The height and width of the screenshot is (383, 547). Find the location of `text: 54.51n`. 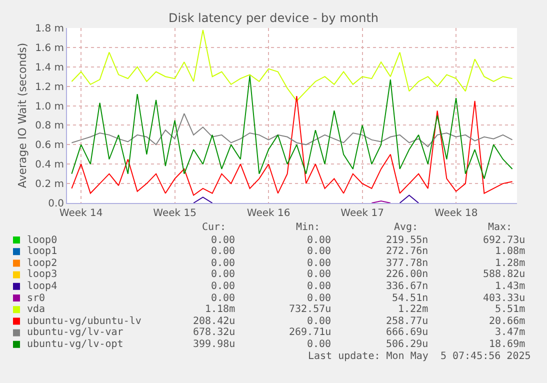

text: 54.51n is located at coordinates (410, 298).